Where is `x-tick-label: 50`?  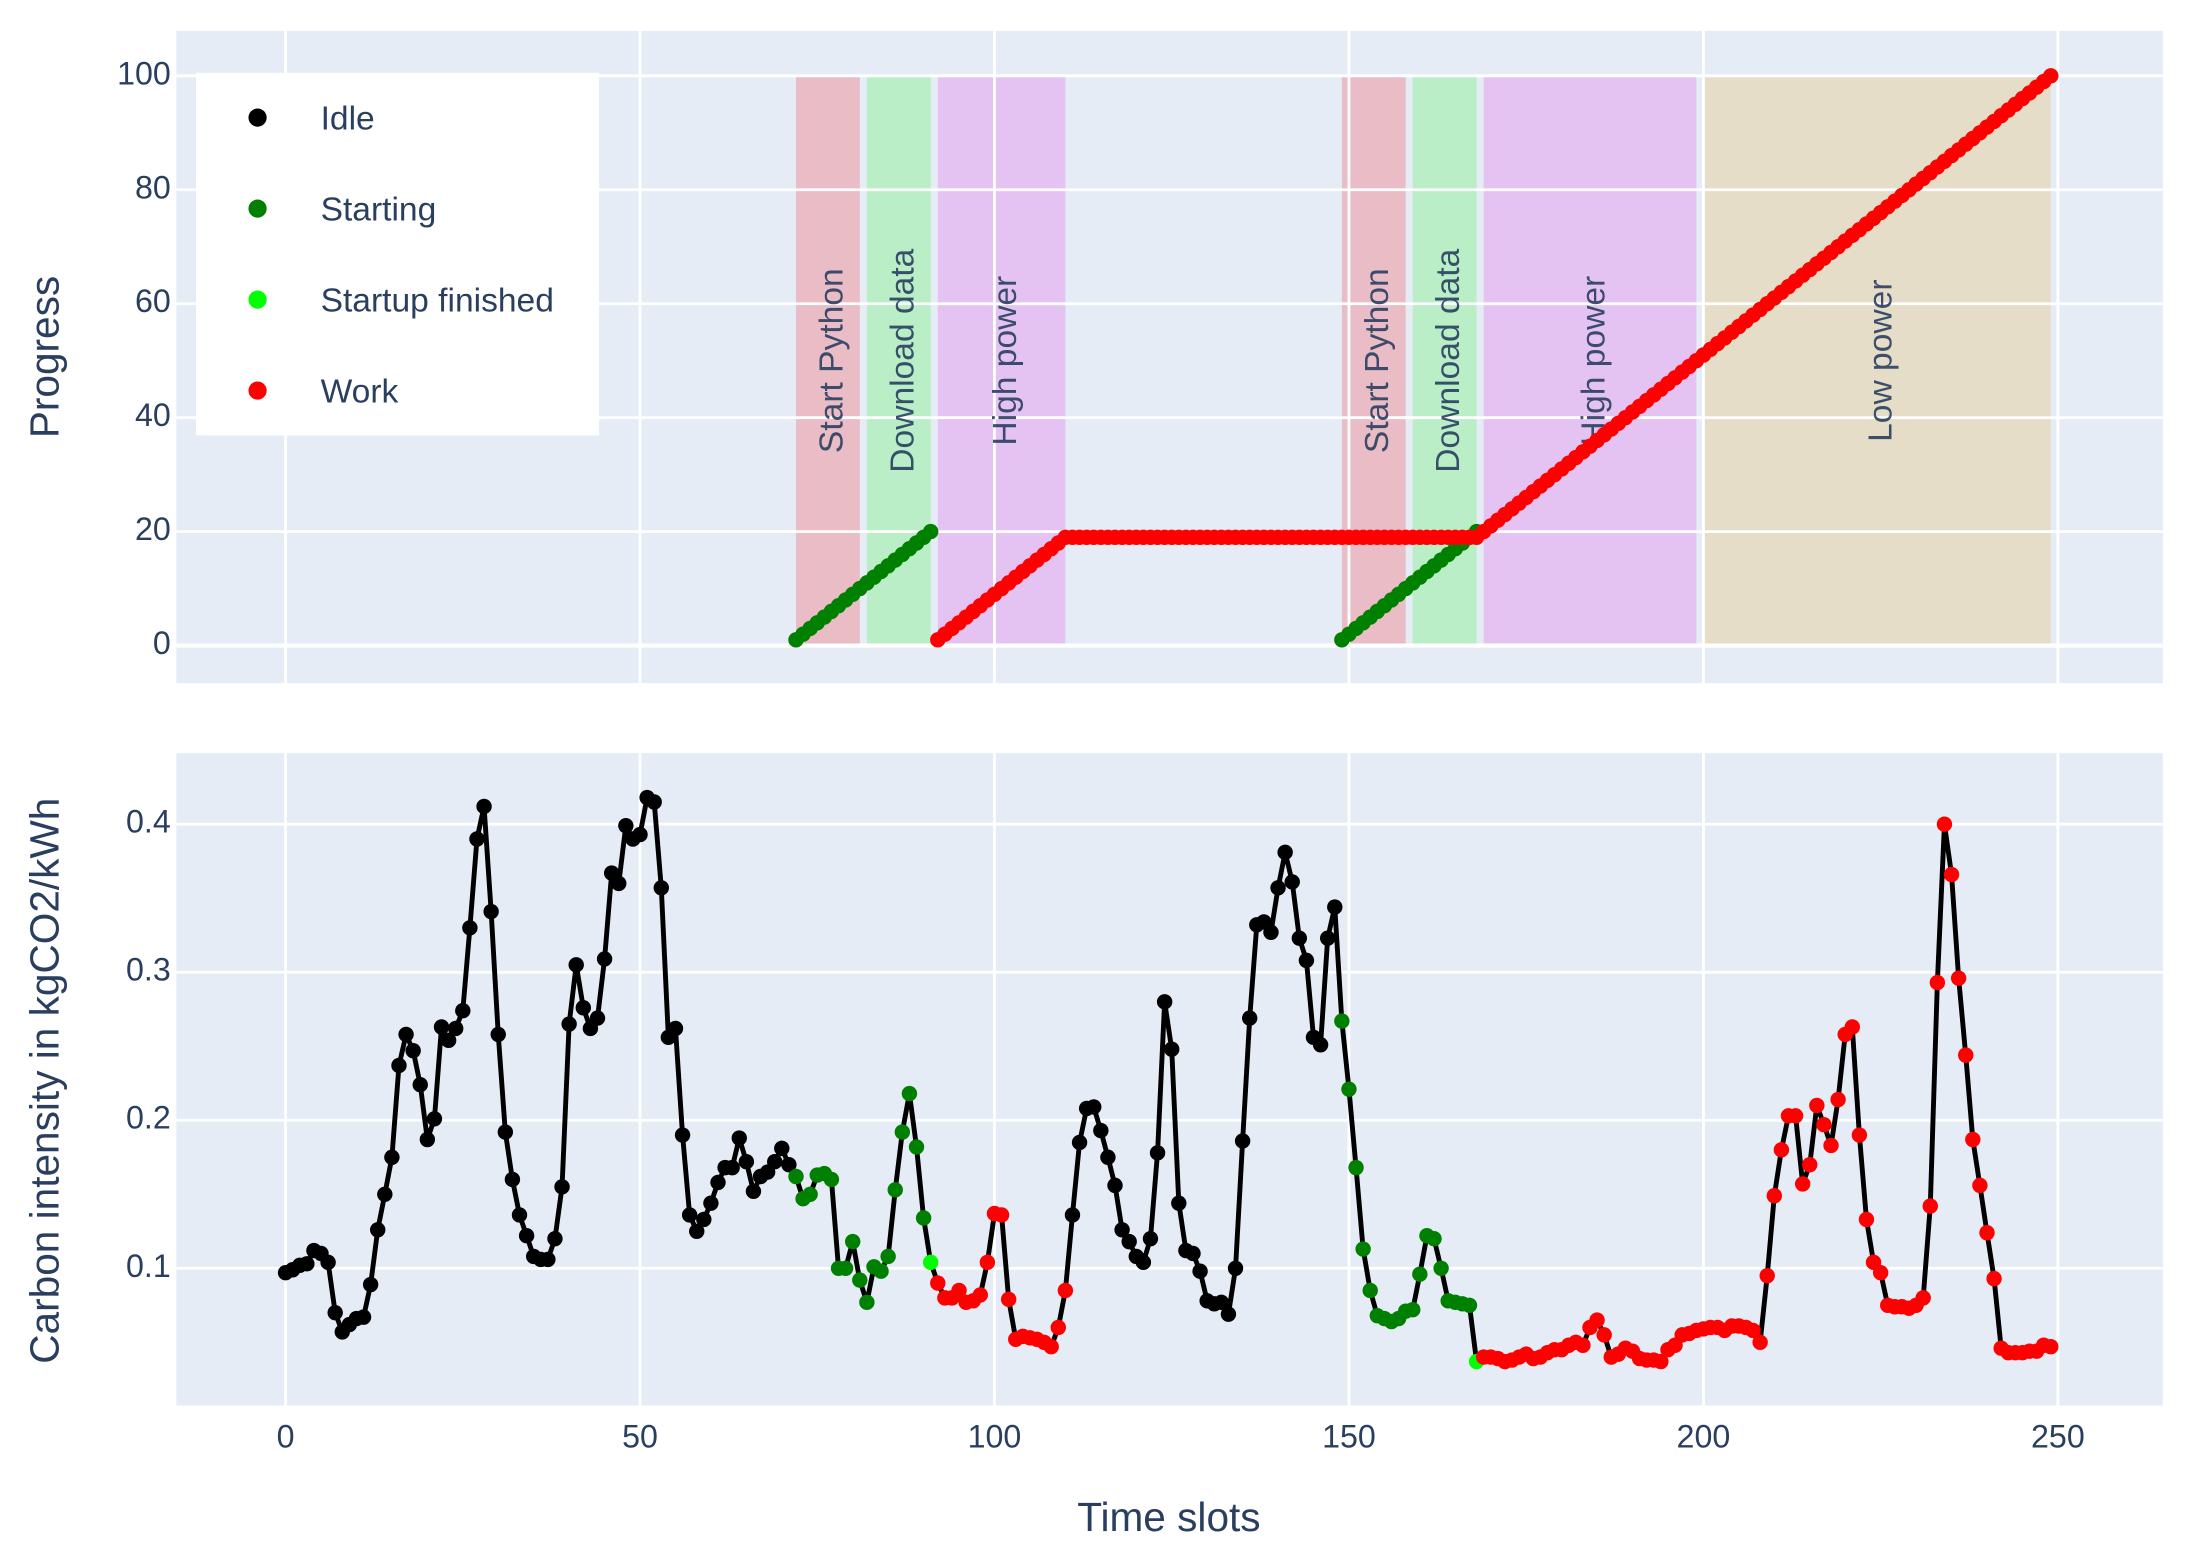 x-tick-label: 50 is located at coordinates (640, 1437).